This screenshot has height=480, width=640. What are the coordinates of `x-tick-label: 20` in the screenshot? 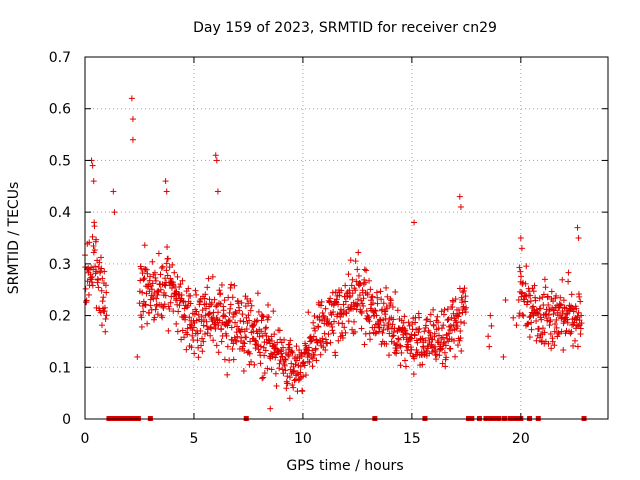 It's located at (521, 439).